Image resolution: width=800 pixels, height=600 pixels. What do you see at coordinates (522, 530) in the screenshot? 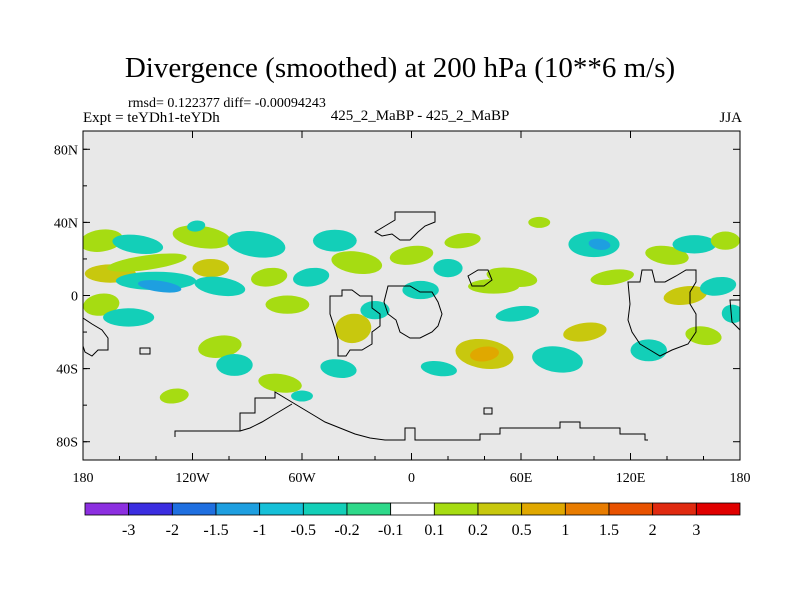
I see `colorbar-label: 0.5` at bounding box center [522, 530].